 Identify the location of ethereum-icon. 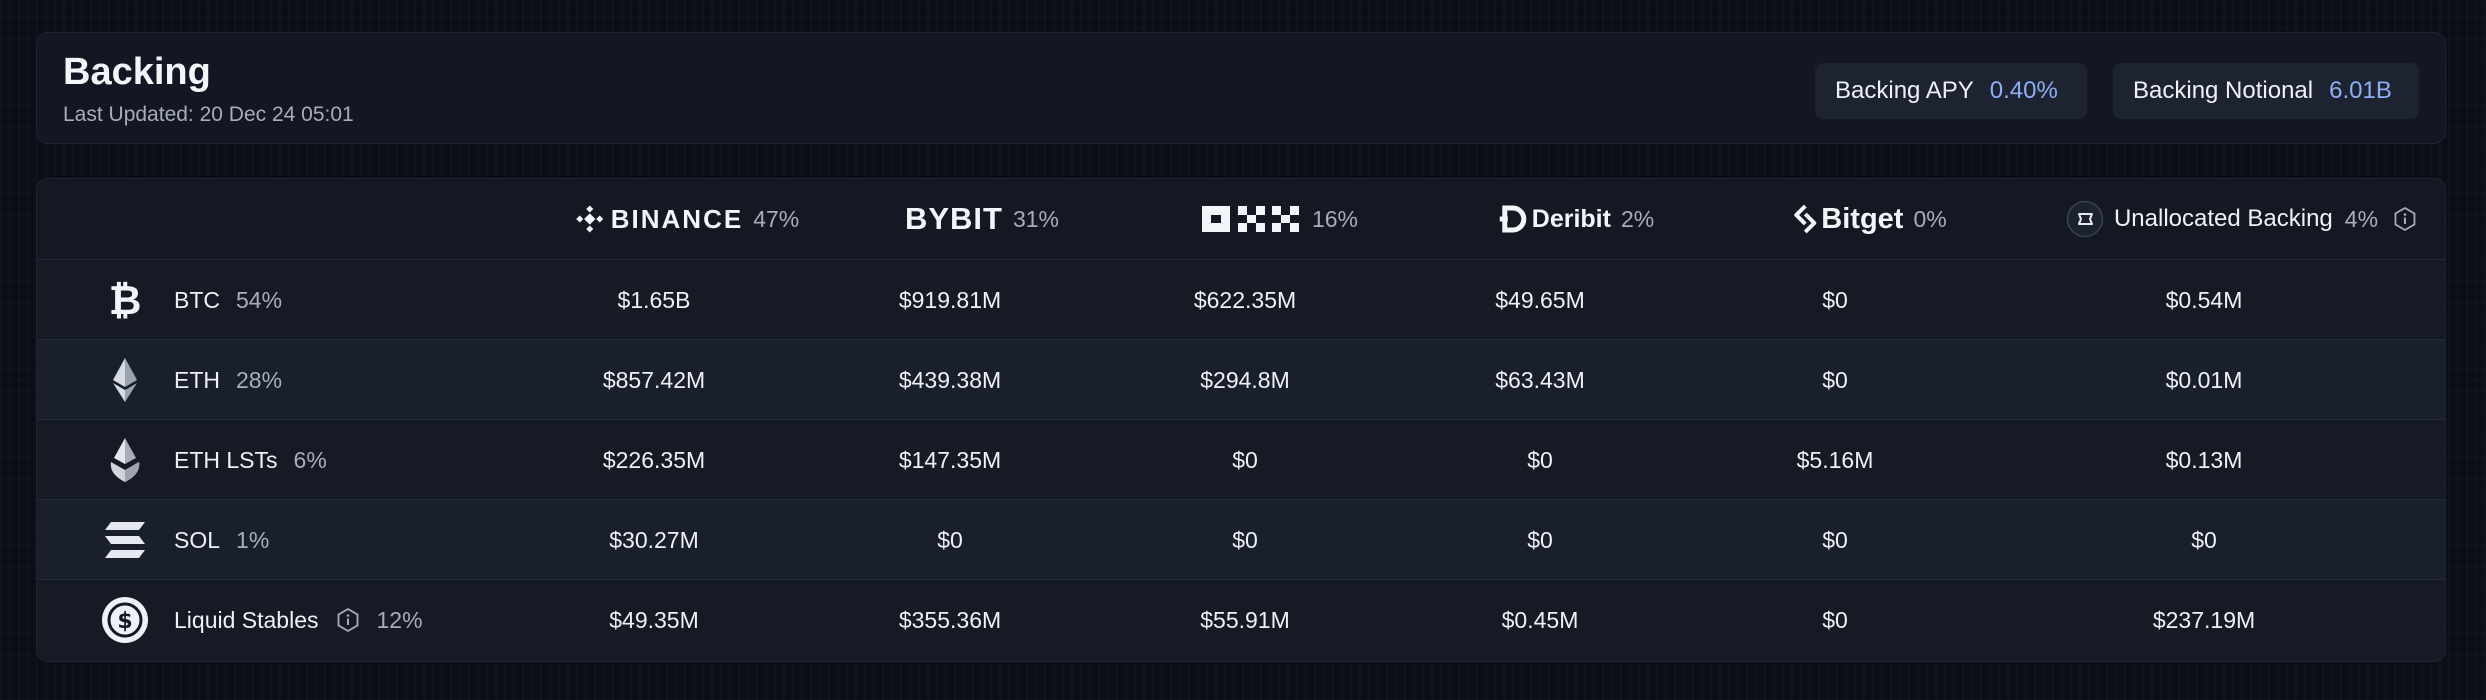
(125, 380).